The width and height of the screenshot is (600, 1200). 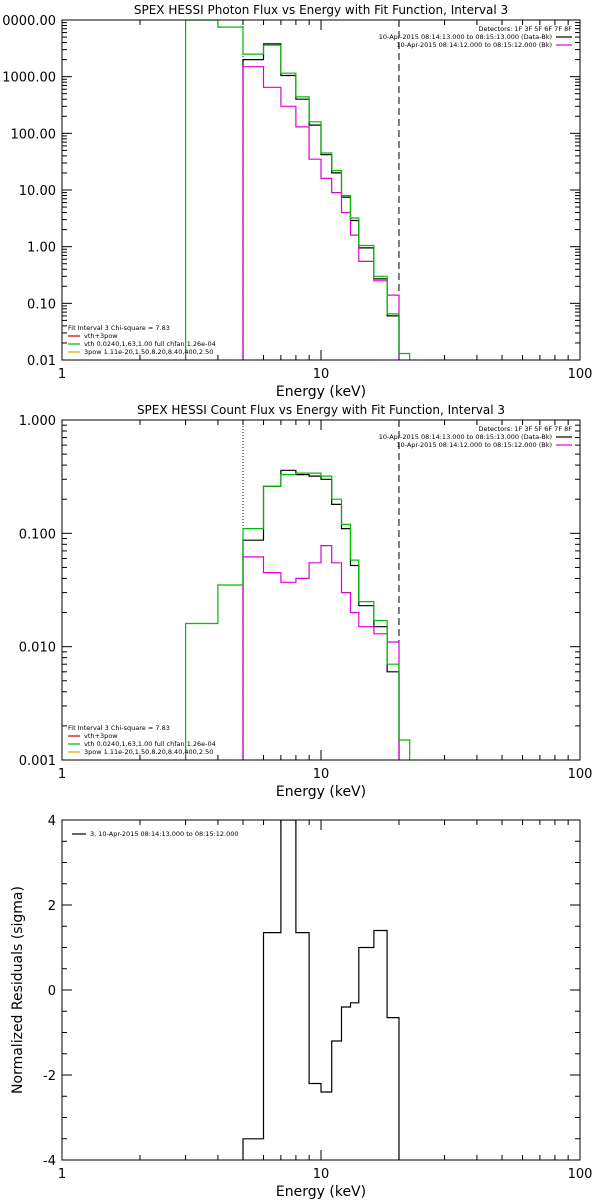 I want to click on y-tick-label: 0, so click(x=52, y=991).